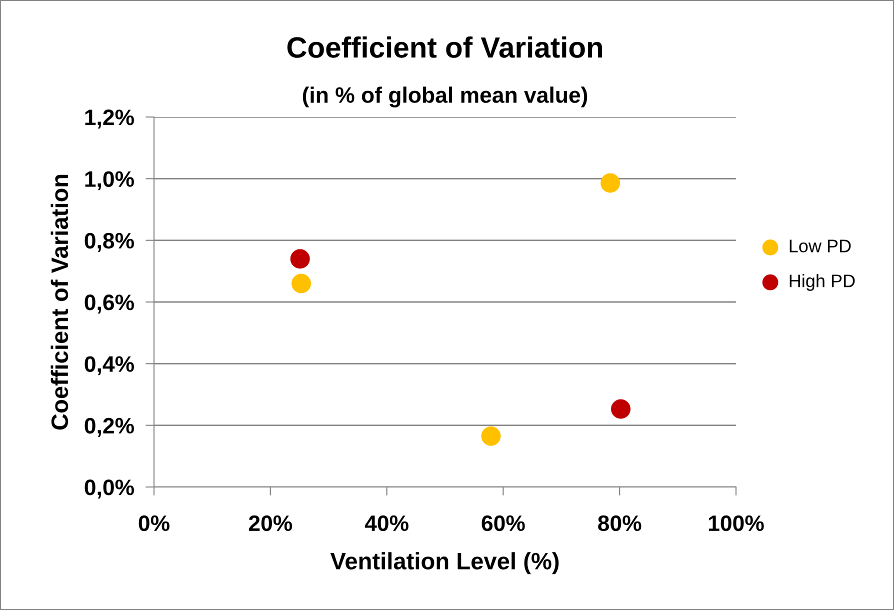  What do you see at coordinates (503, 523) in the screenshot?
I see `x-tick-label: 60%` at bounding box center [503, 523].